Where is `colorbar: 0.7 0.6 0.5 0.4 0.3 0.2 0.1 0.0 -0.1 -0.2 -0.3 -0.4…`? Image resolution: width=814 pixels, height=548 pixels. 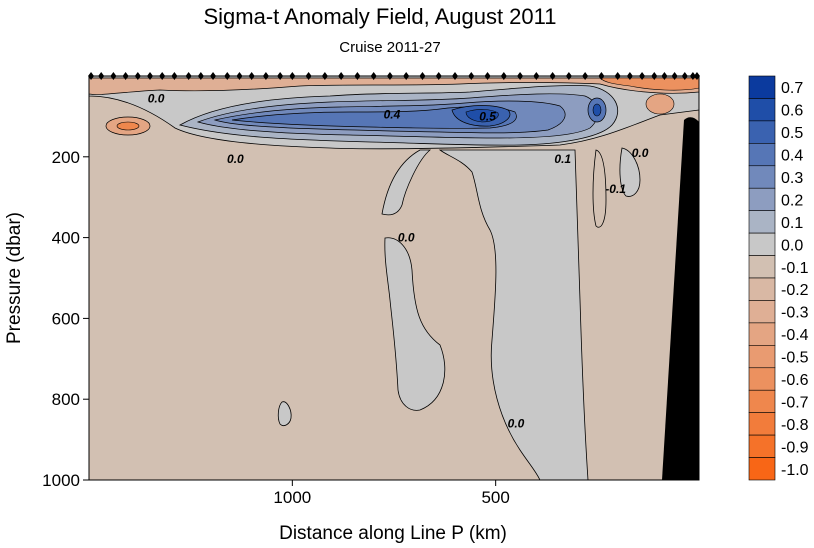 colorbar: 0.7 0.6 0.5 0.4 0.3 0.2 0.1 0.0 -0.1 -0.2 -0.3 -0.4… is located at coordinates (778, 278).